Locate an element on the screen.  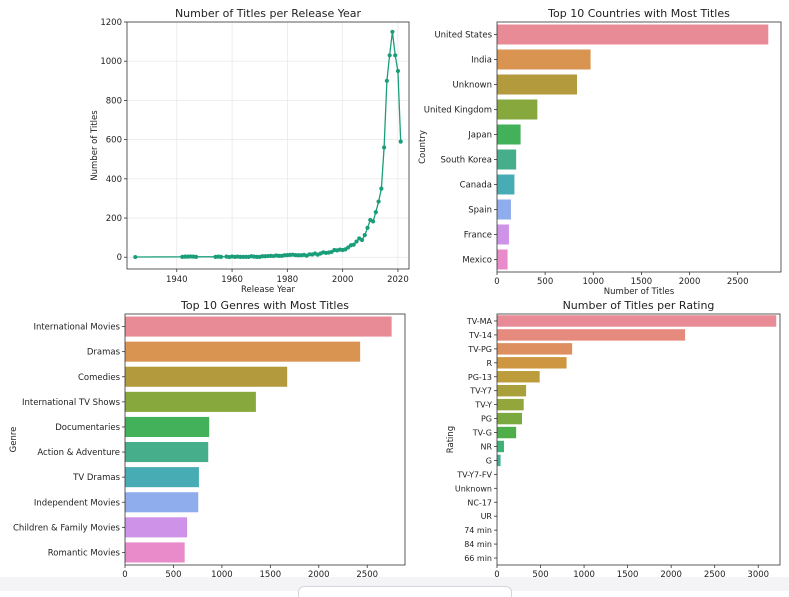
category-label: France is located at coordinates (478, 236).